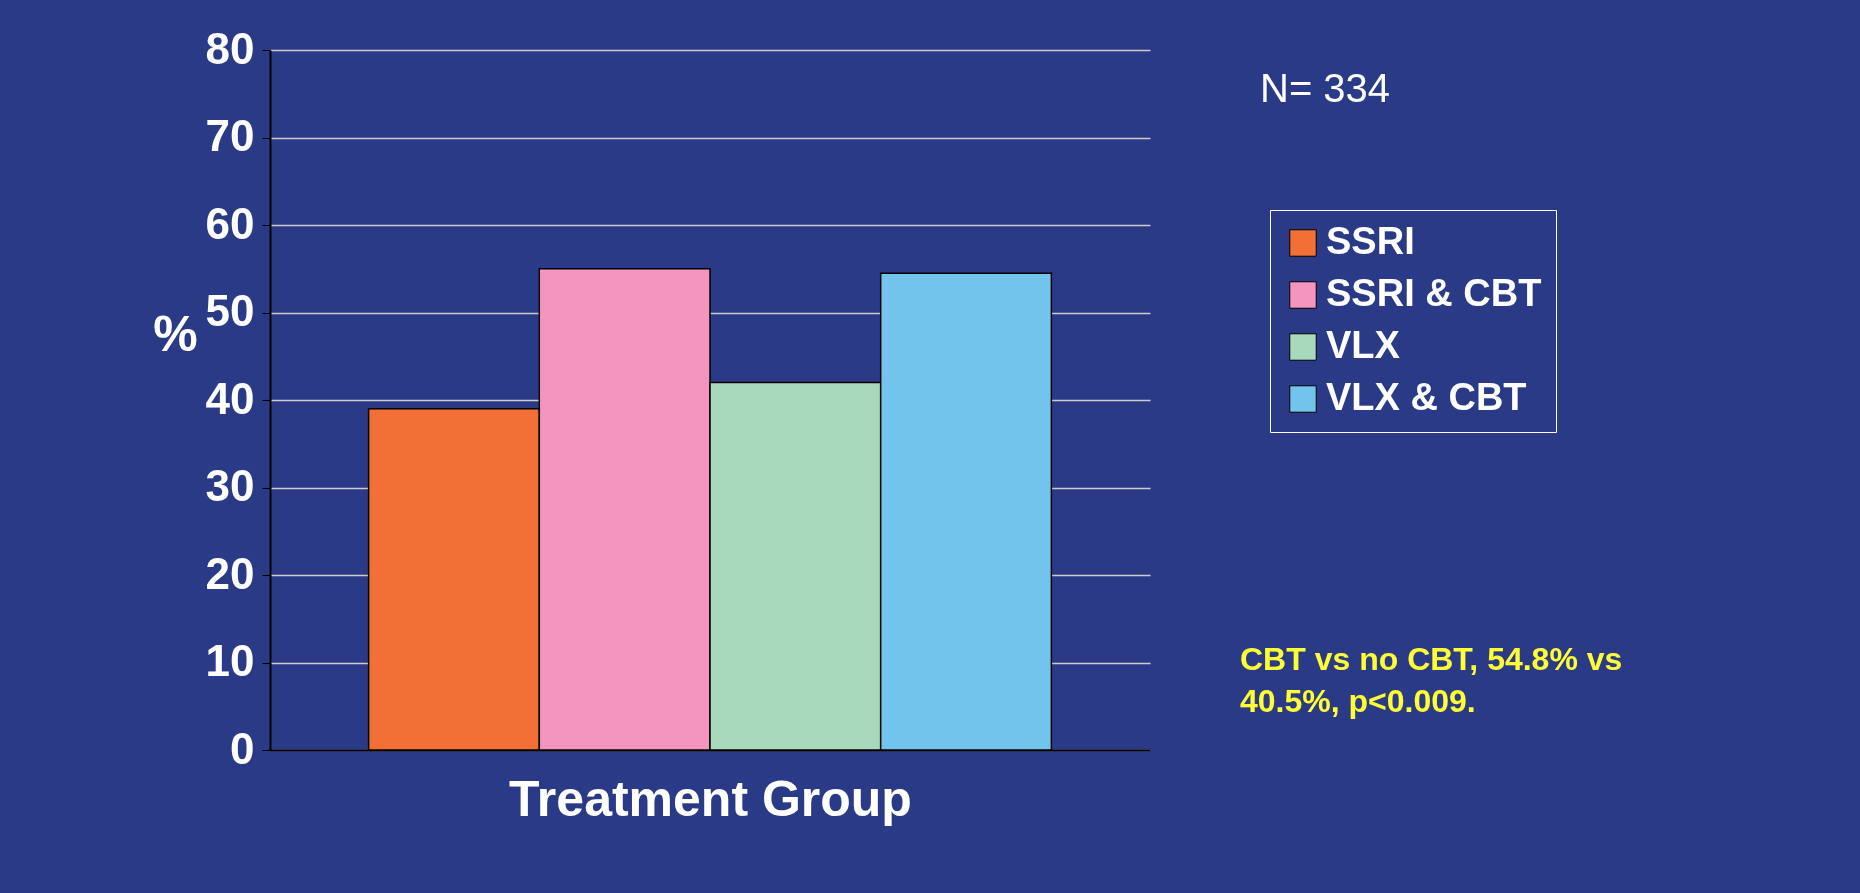 This screenshot has width=1860, height=893. What do you see at coordinates (710, 798) in the screenshot?
I see `x-axis-title: Treatment Group` at bounding box center [710, 798].